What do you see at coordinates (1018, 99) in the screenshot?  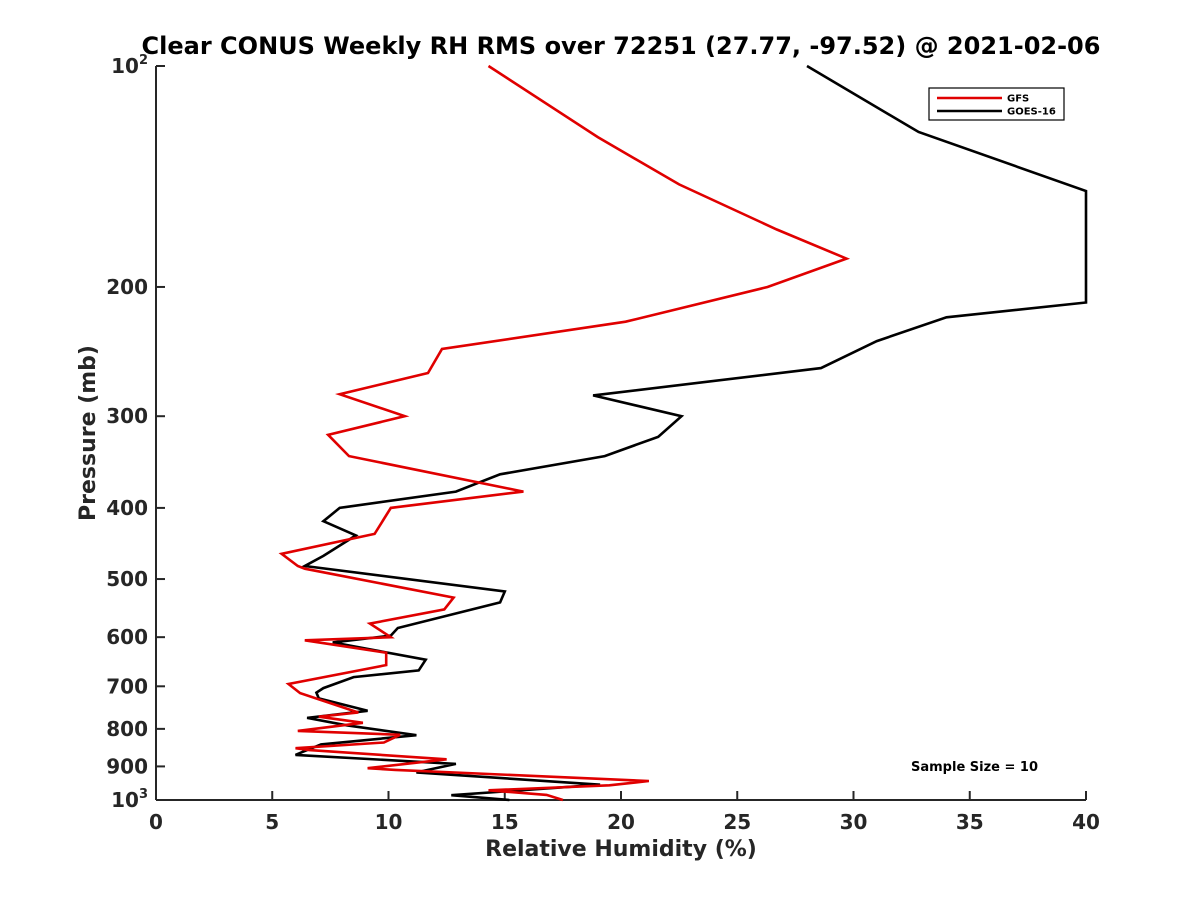 I see `legend-label-gfs: GFS` at bounding box center [1018, 99].